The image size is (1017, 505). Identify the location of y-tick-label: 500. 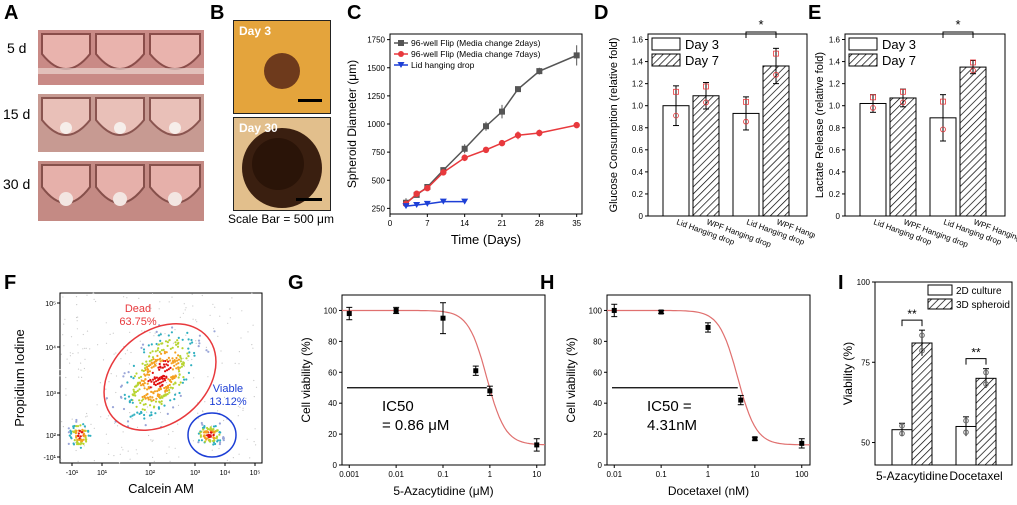
(379, 180).